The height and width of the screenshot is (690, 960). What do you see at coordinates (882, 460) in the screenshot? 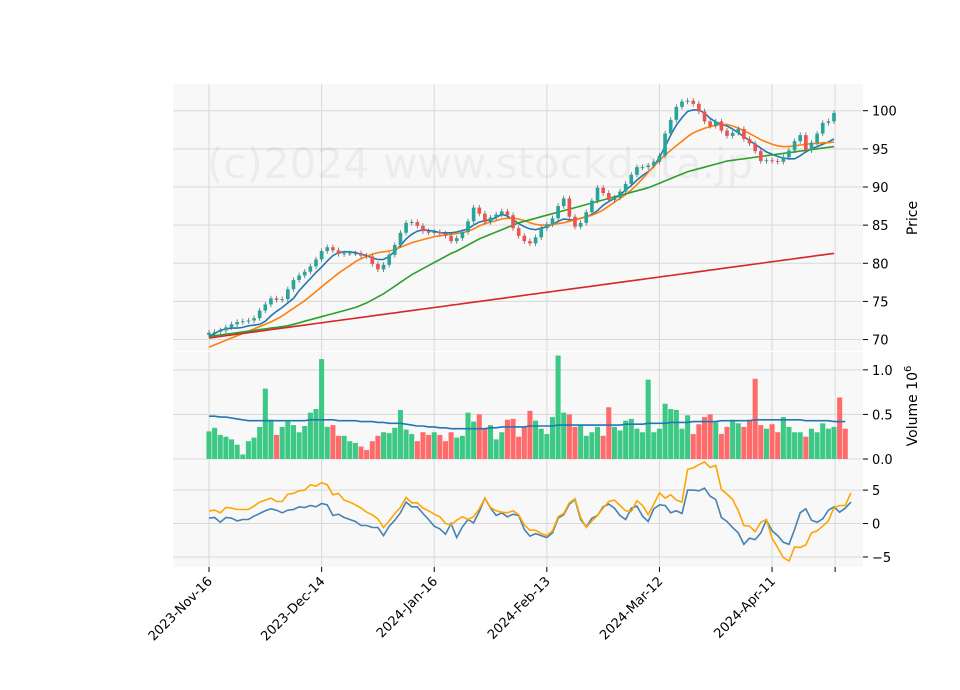
I see `y-tick-label: 0.0` at bounding box center [882, 460].